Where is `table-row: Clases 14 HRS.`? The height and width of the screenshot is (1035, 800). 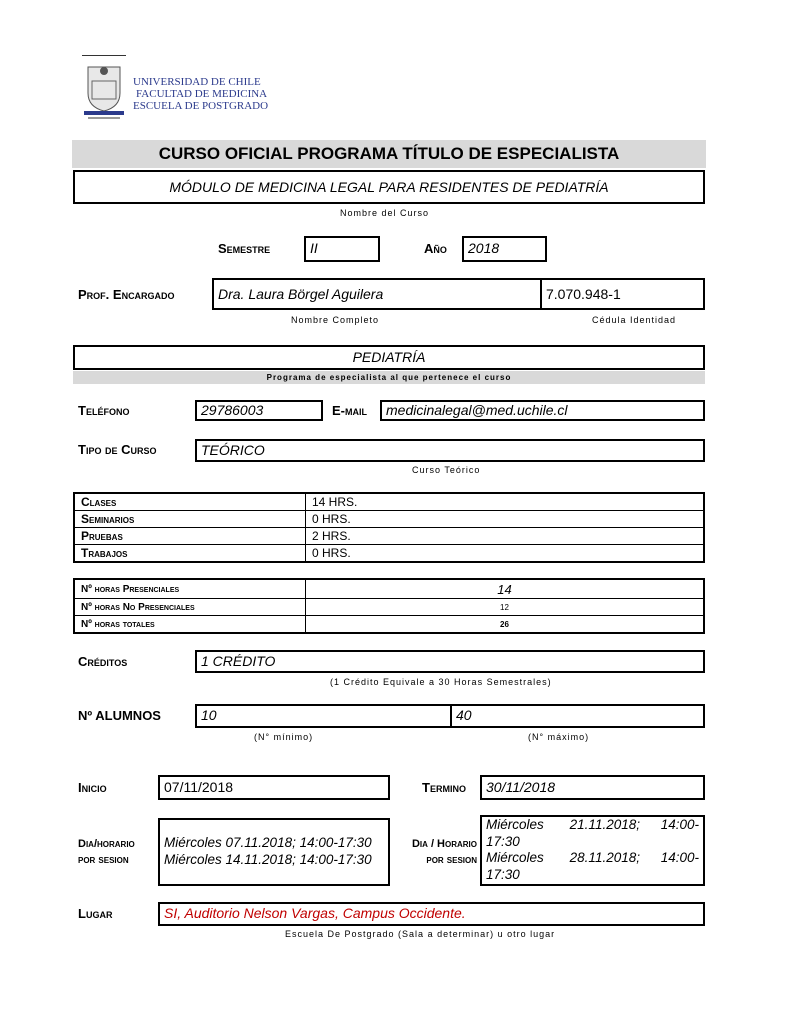
table-row: Clases 14 HRS. is located at coordinates (389, 501).